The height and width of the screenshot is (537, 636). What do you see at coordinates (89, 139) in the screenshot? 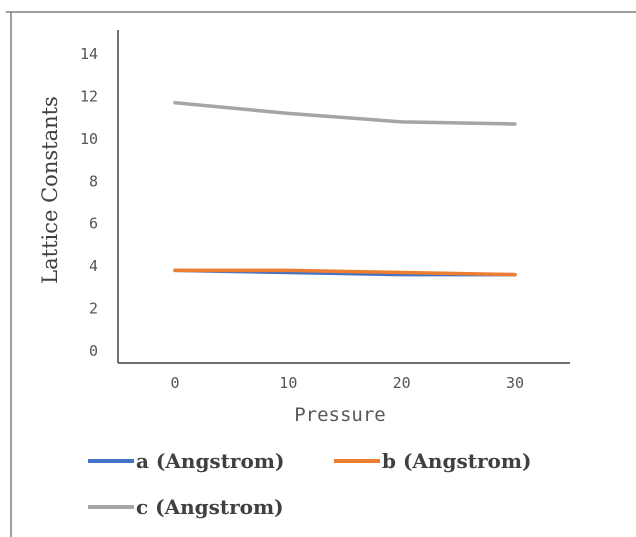
I see `y-tick-label: 10` at bounding box center [89, 139].